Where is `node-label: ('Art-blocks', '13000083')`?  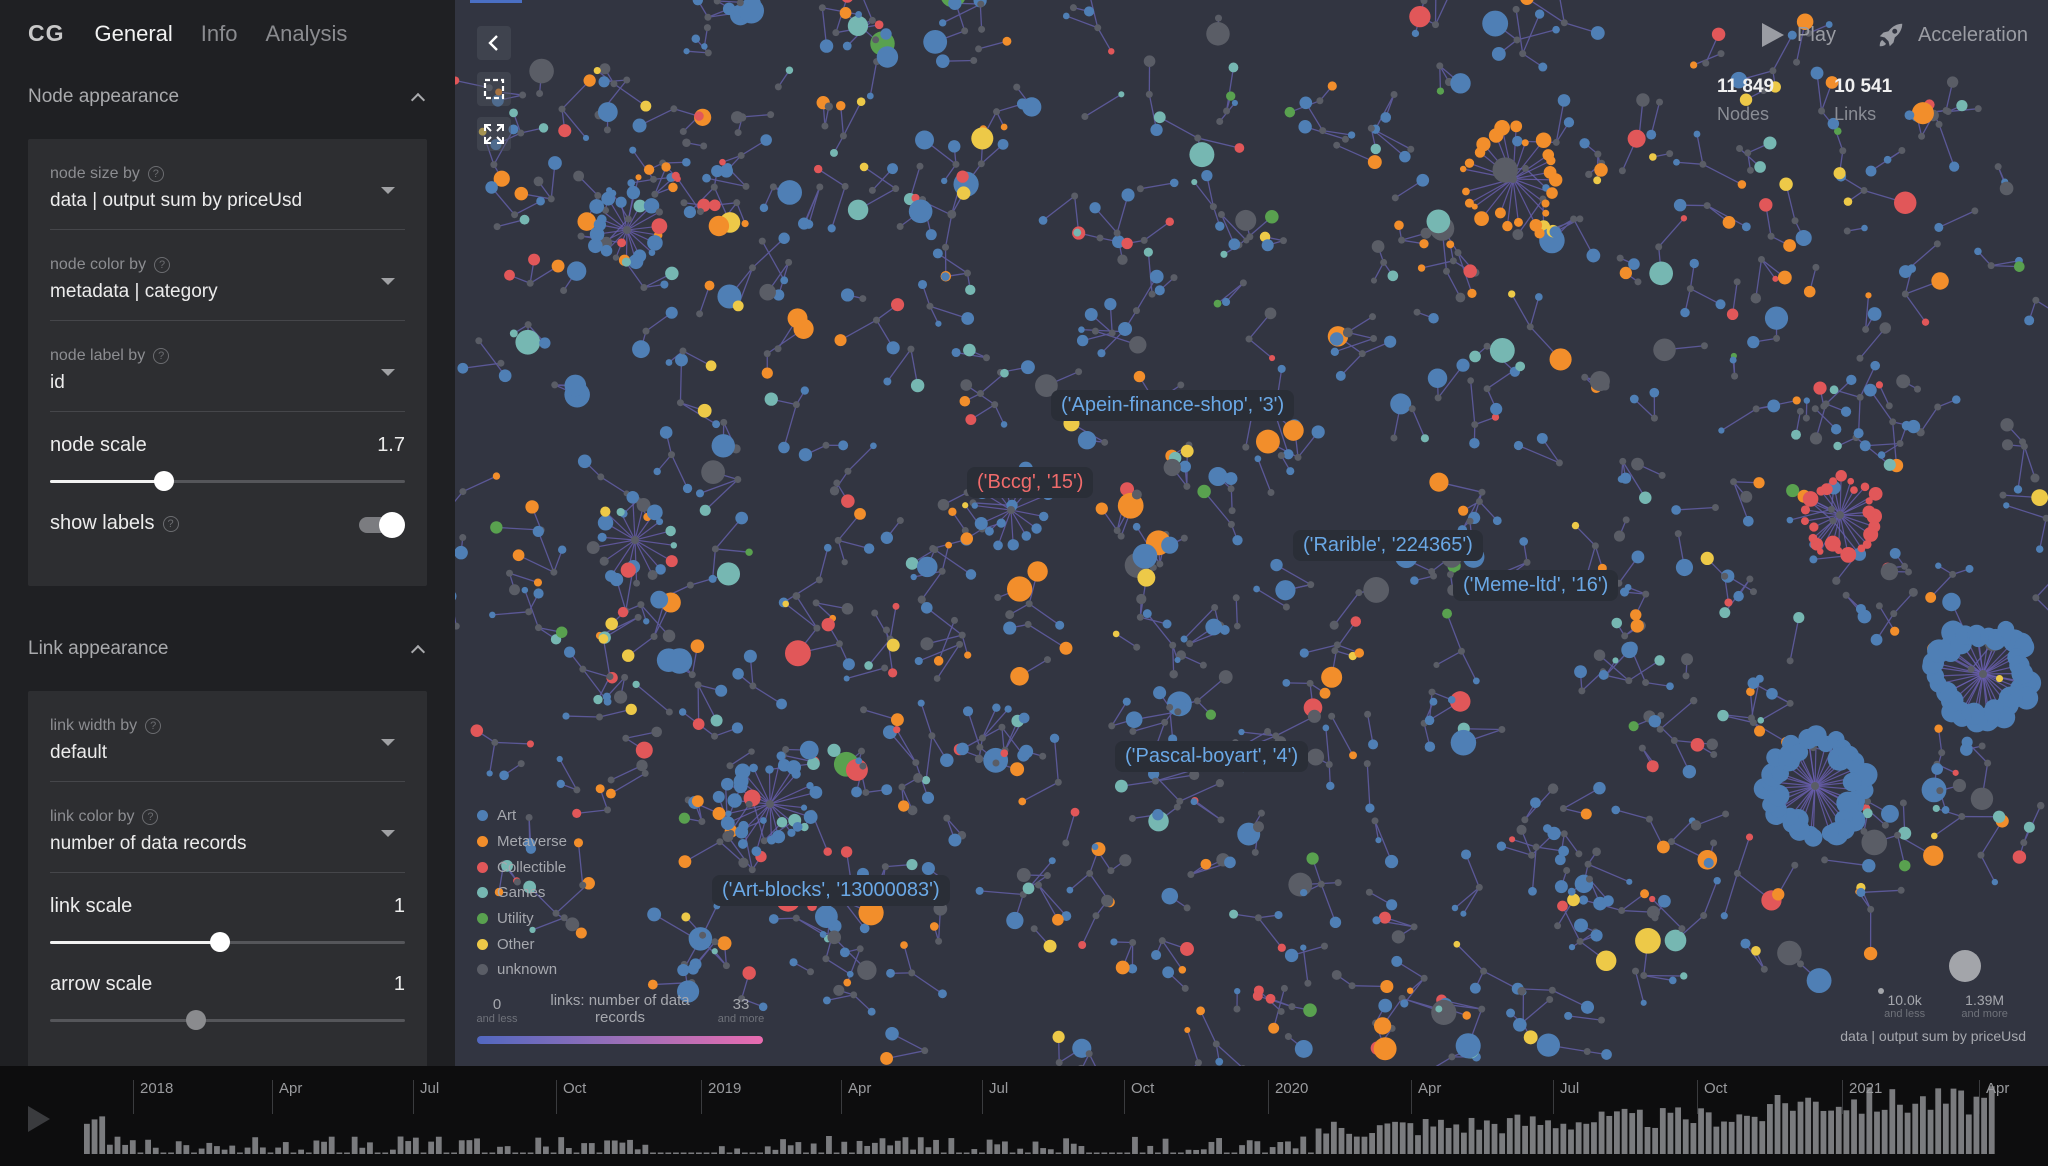
node-label: ('Art-blocks', '13000083') is located at coordinates (831, 890).